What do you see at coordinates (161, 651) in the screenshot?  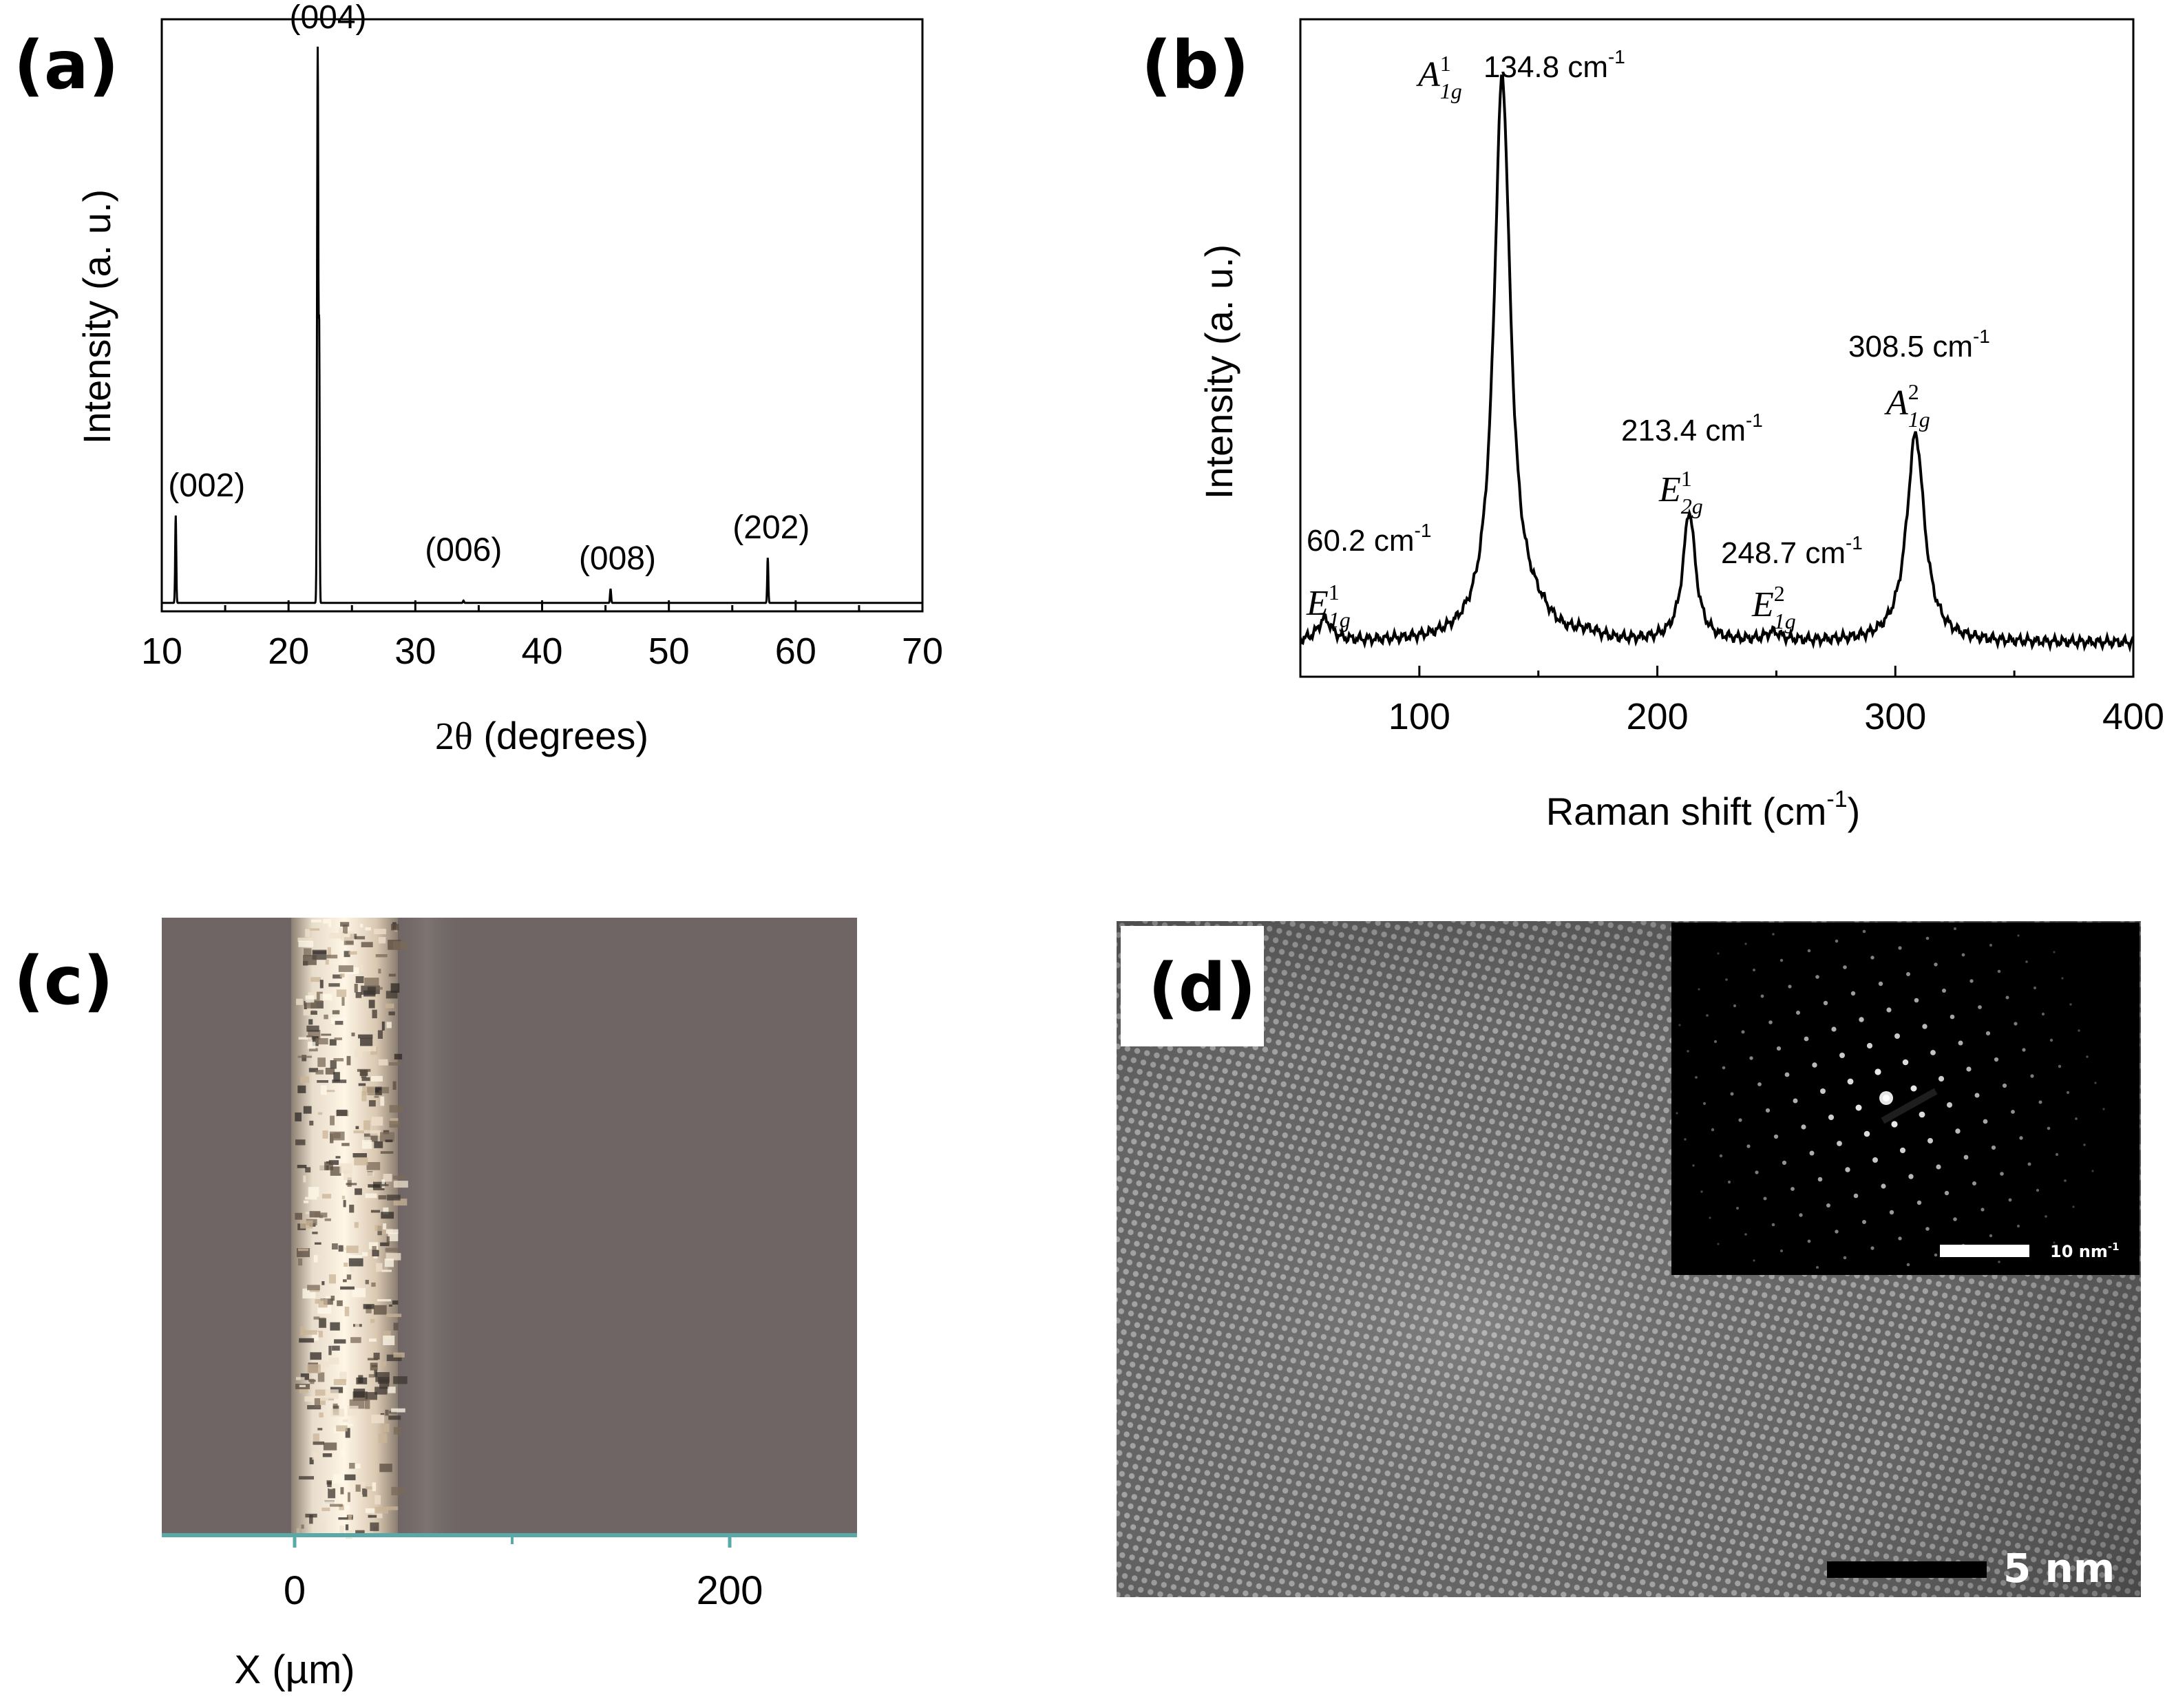 I see `panel-a-xtick-label: 10` at bounding box center [161, 651].